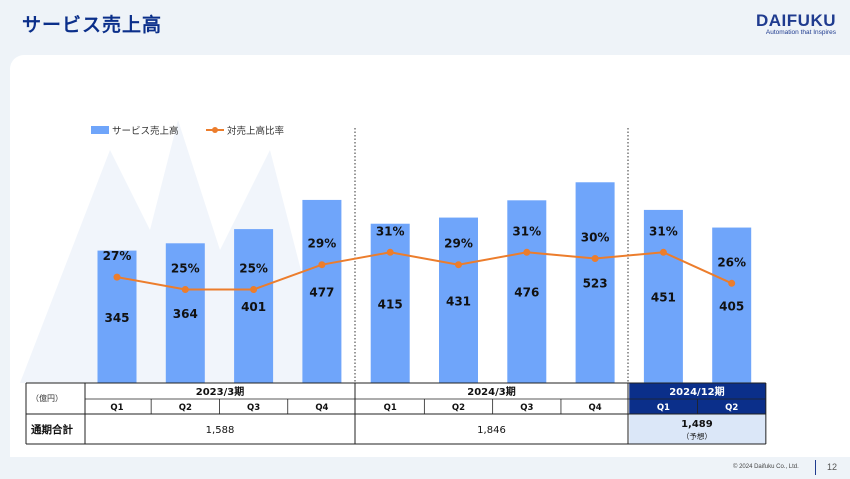  Describe the element at coordinates (697, 436) in the screenshot. I see `forecast-note: （予想）` at that location.